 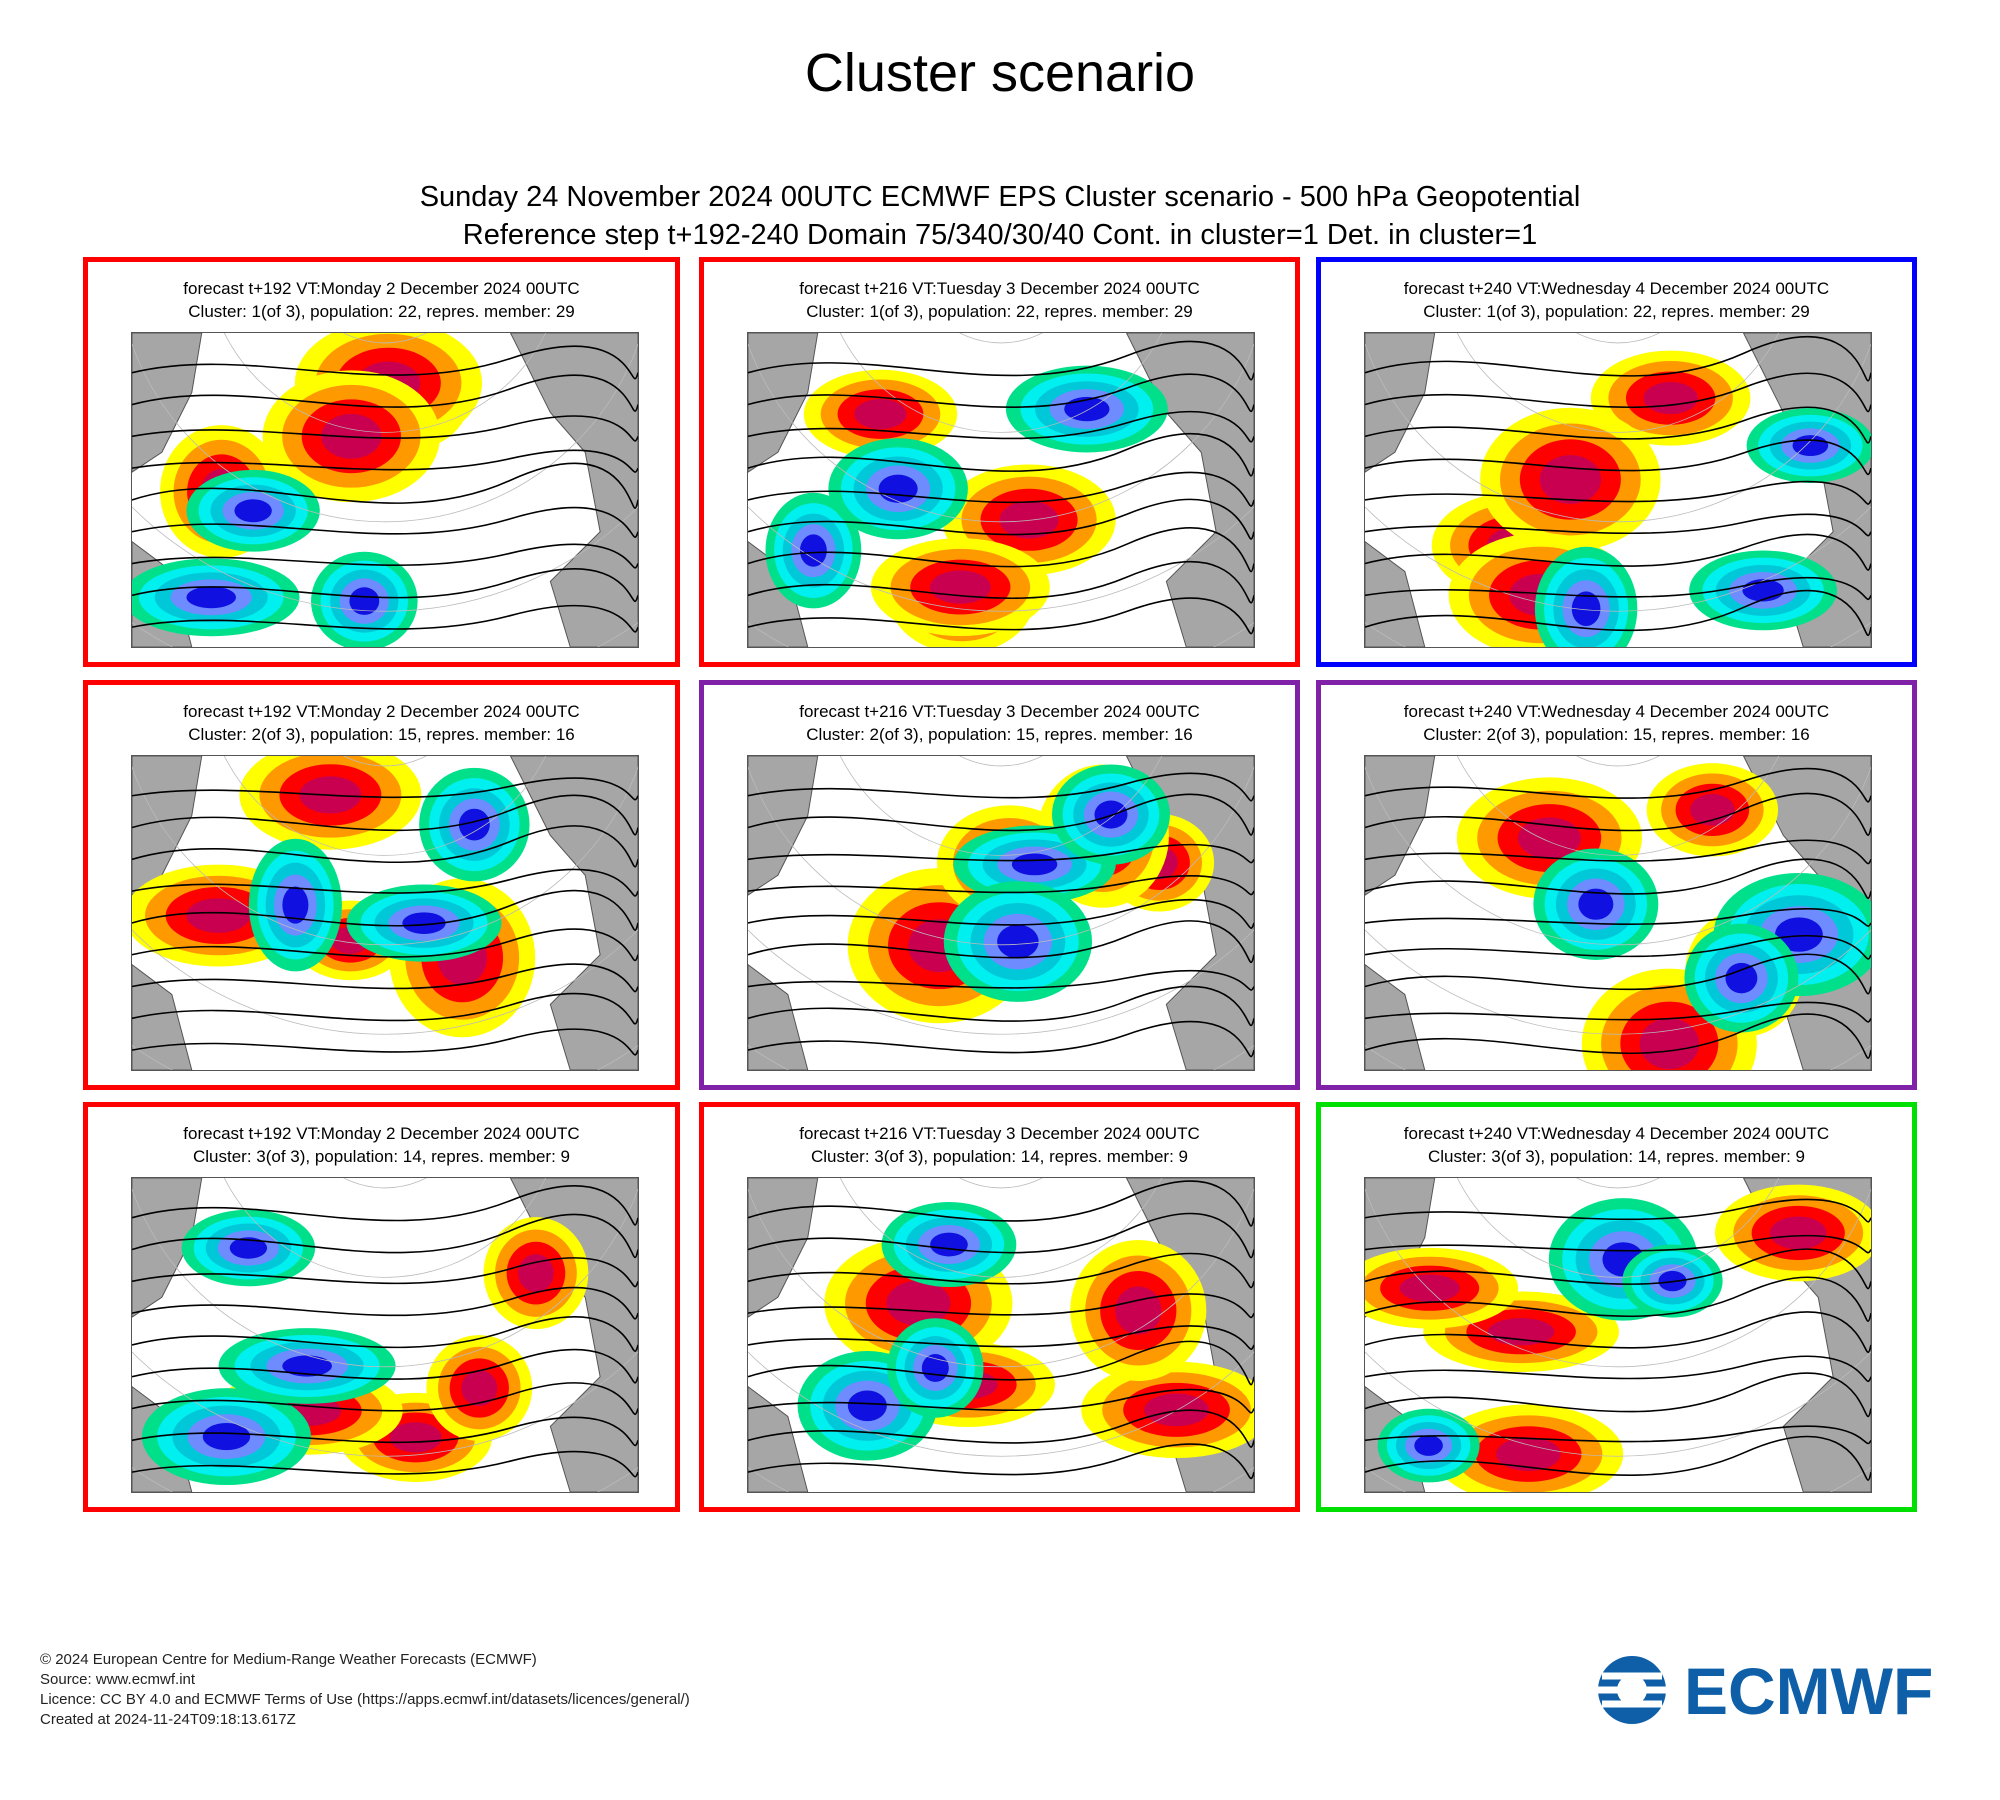 What do you see at coordinates (1000, 73) in the screenshot?
I see `page-title: Cluster scenario` at bounding box center [1000, 73].